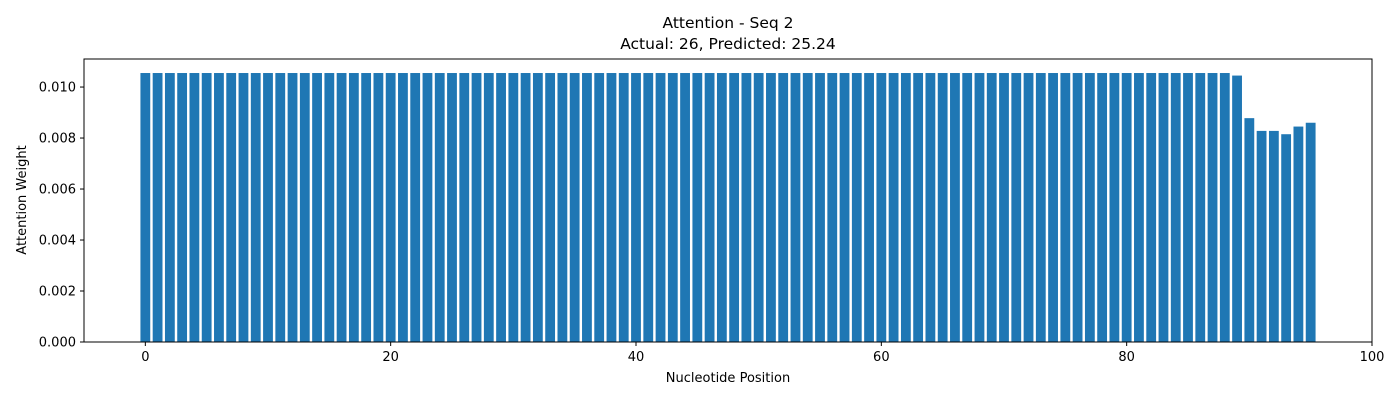 This screenshot has width=1400, height=400. What do you see at coordinates (57, 88) in the screenshot?
I see `y-tick-label: 0.010` at bounding box center [57, 88].